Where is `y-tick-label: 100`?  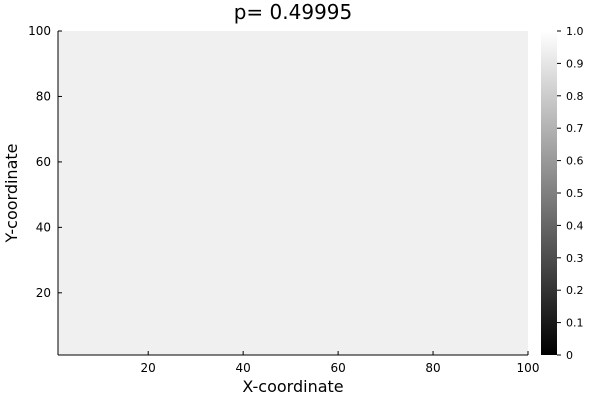
y-tick-label: 100 is located at coordinates (39, 31).